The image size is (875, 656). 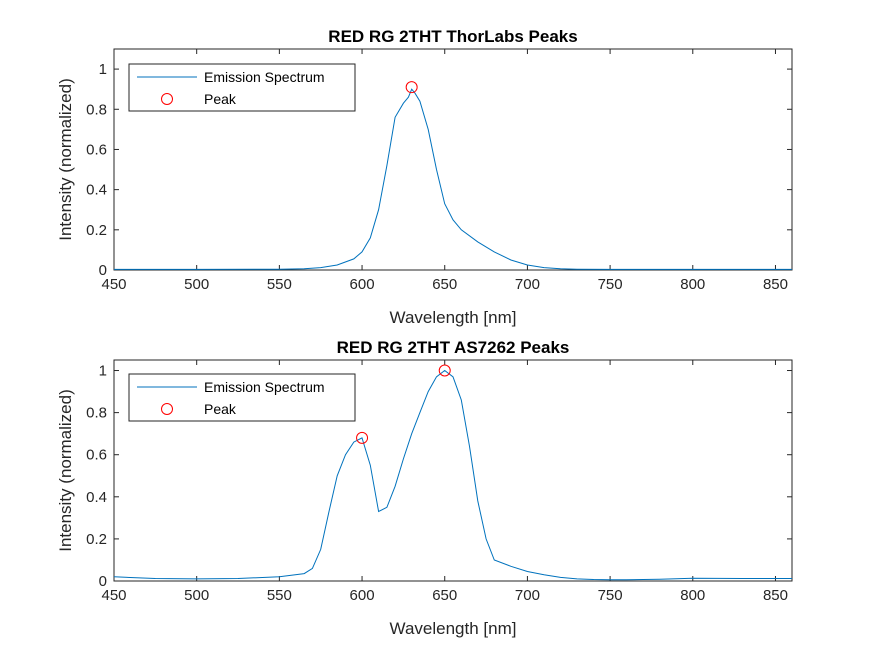 I want to click on plot-title: RED RG 2THT ThorLabs Peaks, so click(x=452, y=36).